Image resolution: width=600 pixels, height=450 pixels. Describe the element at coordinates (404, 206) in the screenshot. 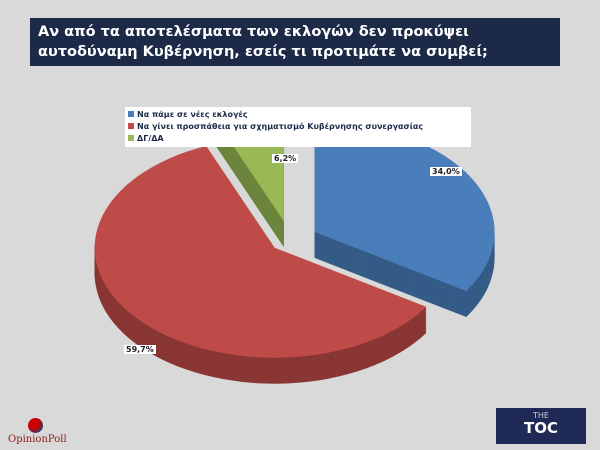

I see `pie-slice-top` at that location.